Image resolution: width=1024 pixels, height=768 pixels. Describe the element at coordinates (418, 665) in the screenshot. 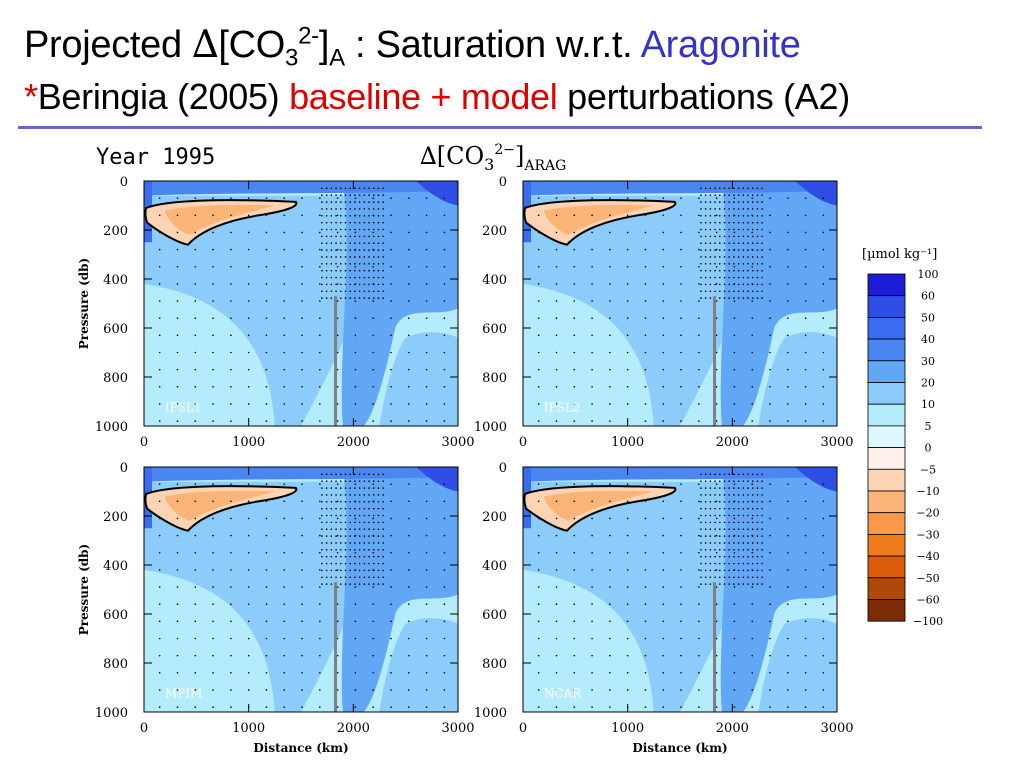

I see `field-bottom-right` at that location.